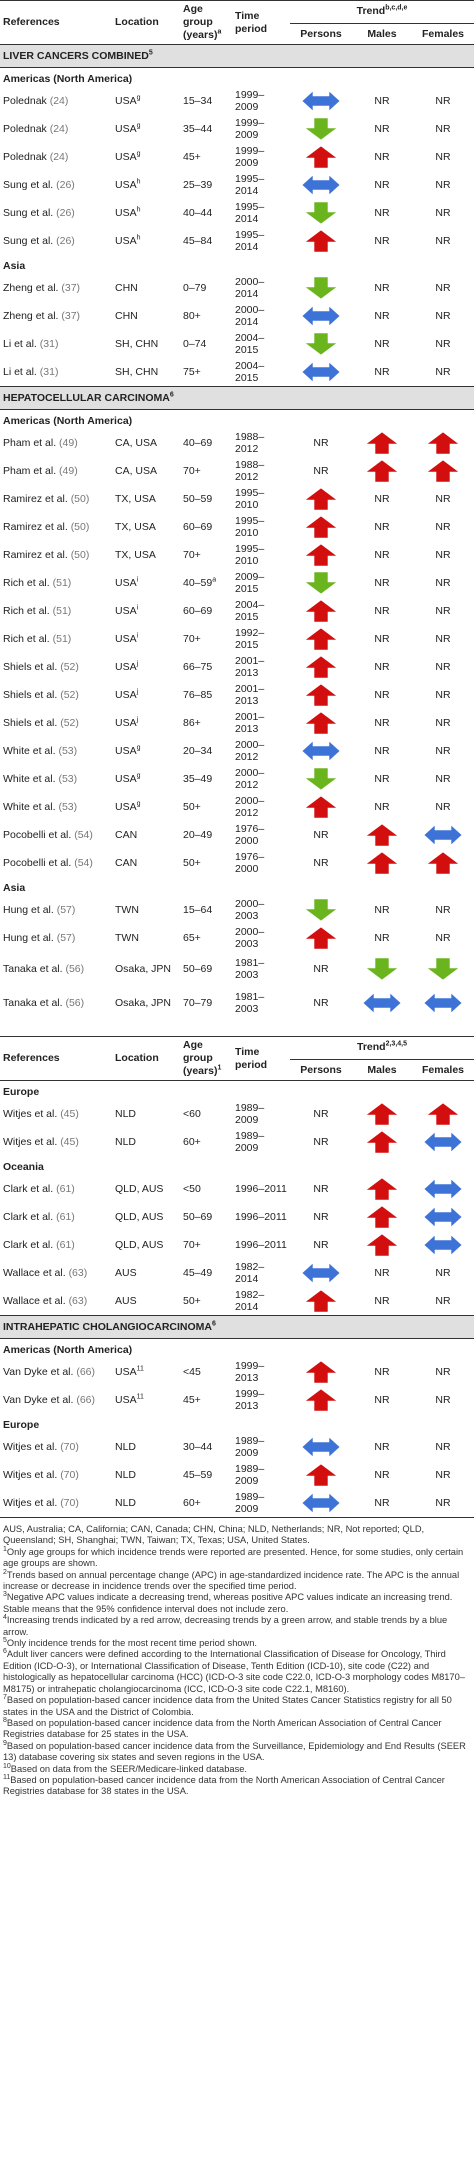  What do you see at coordinates (321, 910) in the screenshot?
I see `down-trend-arrow-icon` at bounding box center [321, 910].